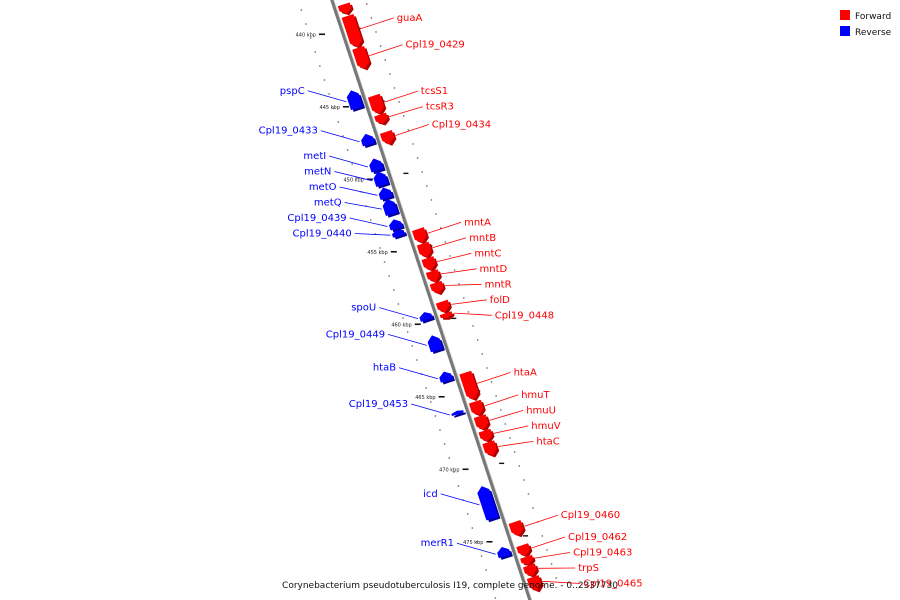 This screenshot has width=900, height=600. What do you see at coordinates (434, 91) in the screenshot?
I see `gene-label-tcss1: tcsS1` at bounding box center [434, 91].